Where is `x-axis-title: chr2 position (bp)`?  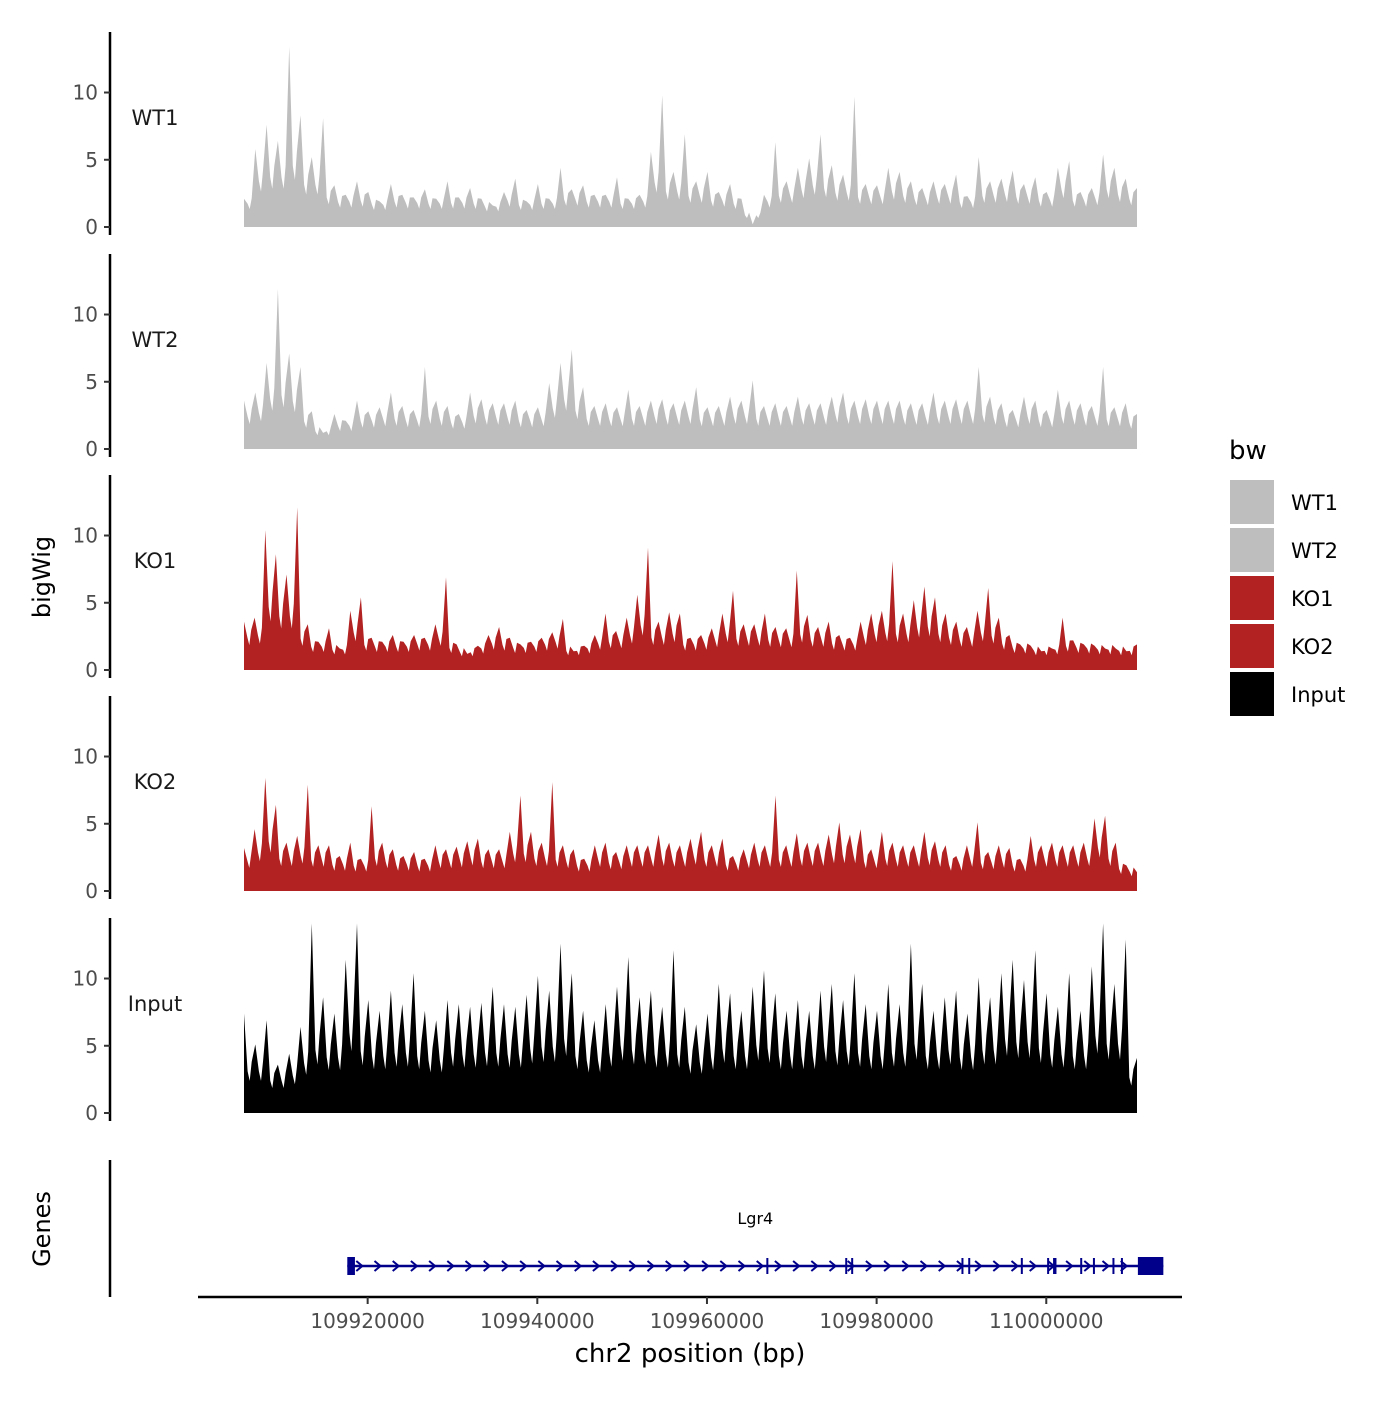
x-axis-title: chr2 position (bp) is located at coordinates (690, 1354).